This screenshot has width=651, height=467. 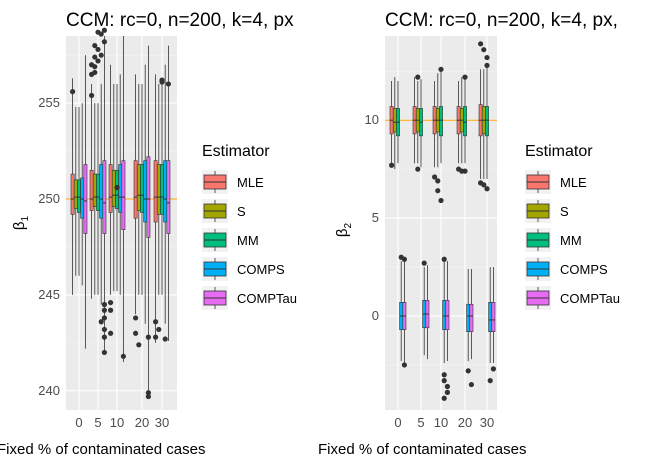 What do you see at coordinates (224, 211) in the screenshot?
I see `beta1-legend-item-s: S` at bounding box center [224, 211].